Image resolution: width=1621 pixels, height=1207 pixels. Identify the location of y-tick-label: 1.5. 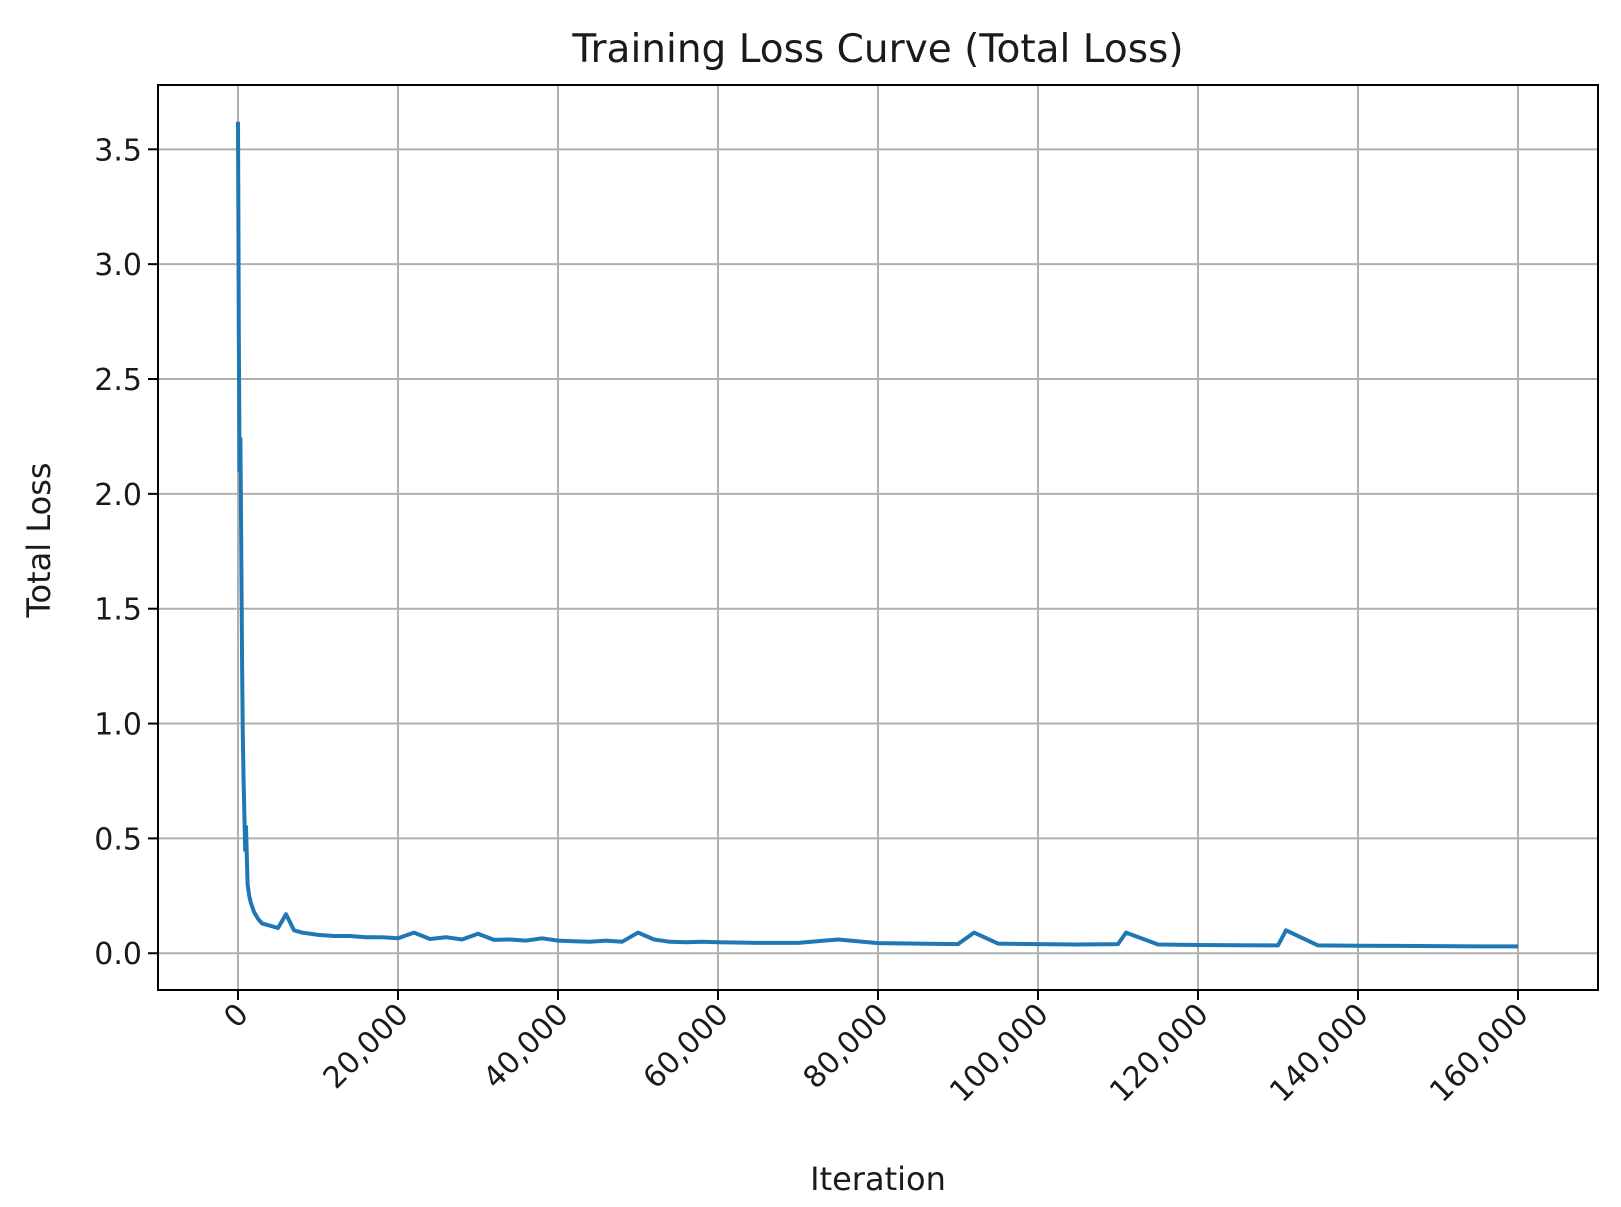
(118, 610).